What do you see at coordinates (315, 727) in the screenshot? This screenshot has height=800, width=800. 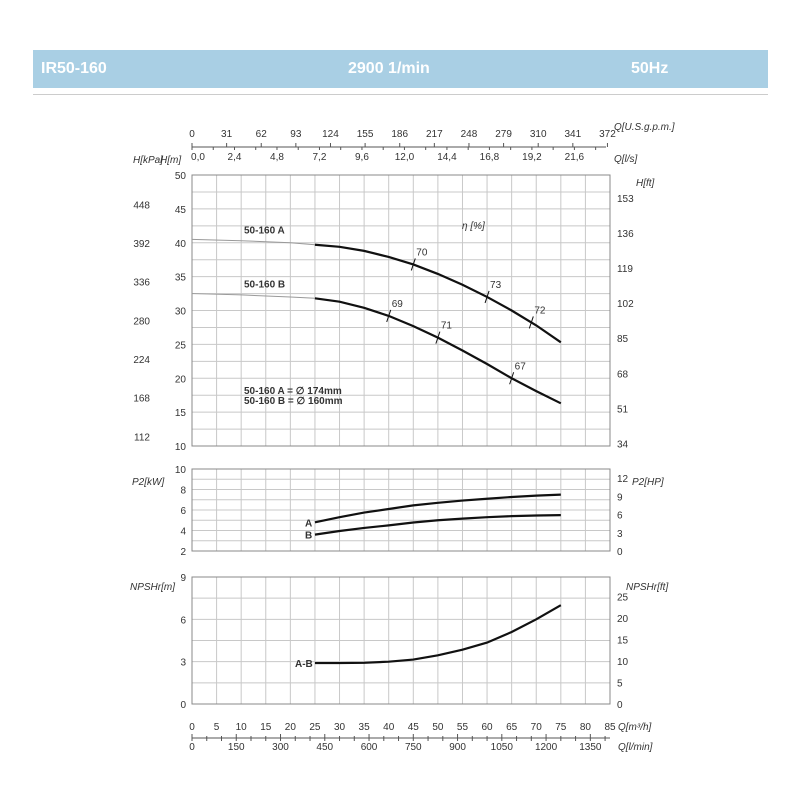 I see `m3h-tick-label: 25` at bounding box center [315, 727].